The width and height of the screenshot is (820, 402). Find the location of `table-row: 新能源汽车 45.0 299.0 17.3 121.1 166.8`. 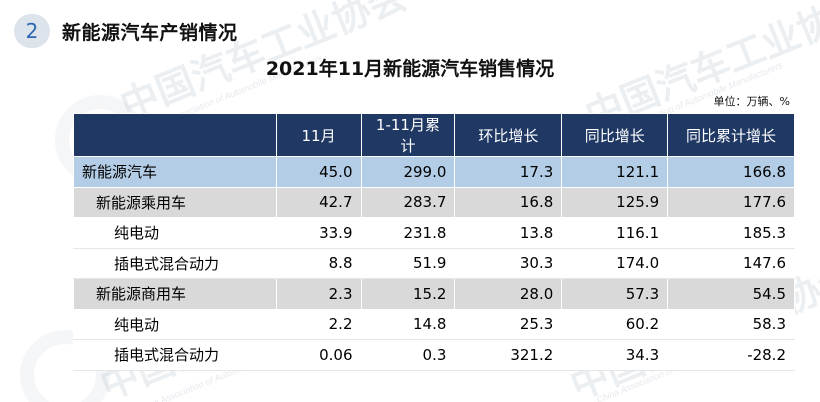

table-row: 新能源汽车 45.0 299.0 17.3 121.1 166.8 is located at coordinates (434, 172).